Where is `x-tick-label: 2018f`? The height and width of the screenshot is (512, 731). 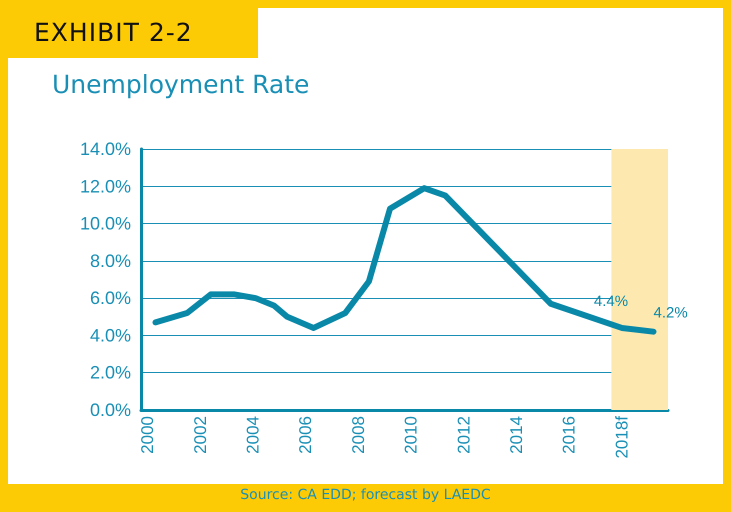 x-tick-label: 2018f is located at coordinates (622, 437).